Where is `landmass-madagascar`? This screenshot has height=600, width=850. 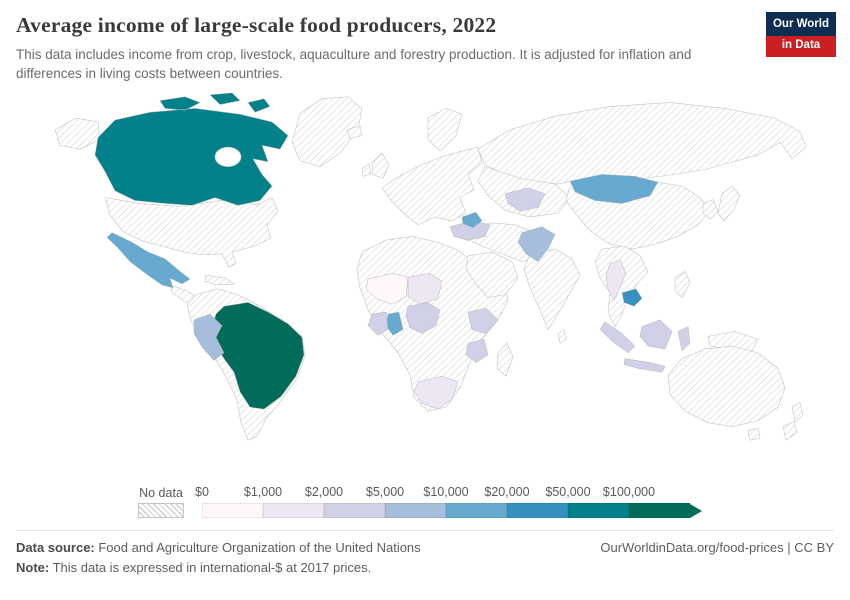
landmass-madagascar is located at coordinates (505, 359).